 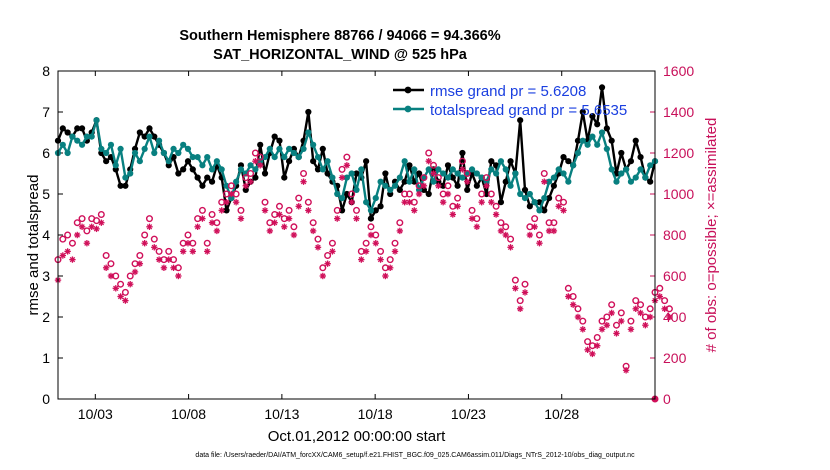 What do you see at coordinates (188, 414) in the screenshot?
I see `x-tick-label: 10/08` at bounding box center [188, 414].